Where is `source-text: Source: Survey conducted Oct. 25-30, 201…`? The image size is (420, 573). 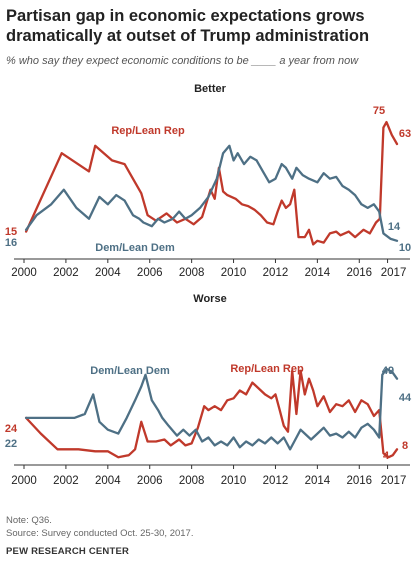 source-text: Source: Survey conducted Oct. 25-30, 201… is located at coordinates (100, 533).